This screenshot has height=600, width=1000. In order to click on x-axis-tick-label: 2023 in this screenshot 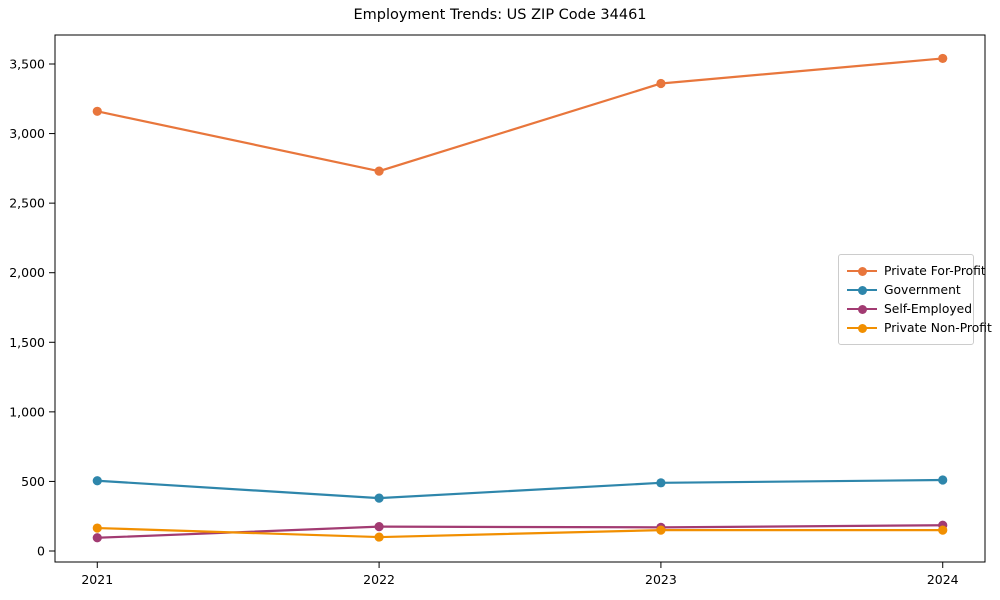, I will do `click(661, 579)`.